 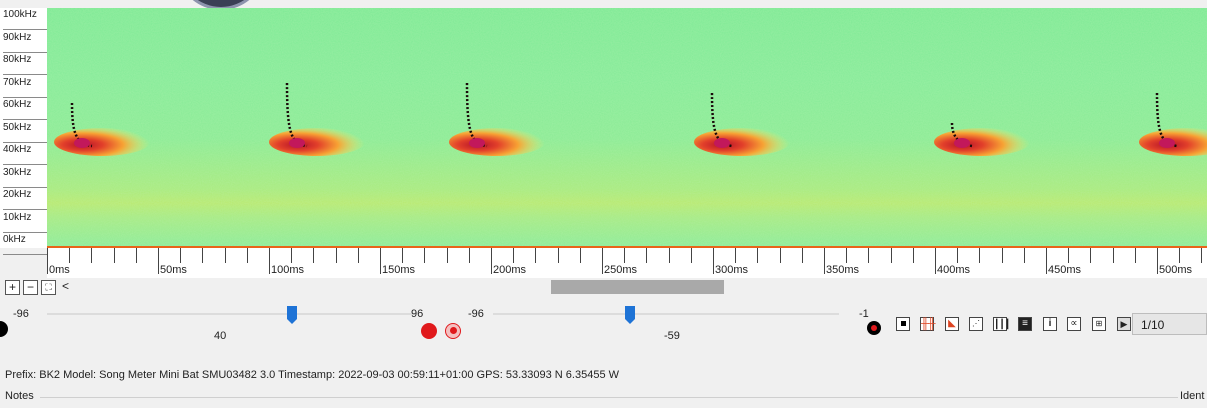 What do you see at coordinates (25, 87) in the screenshot?
I see `frequency-tick-label: 70kHz` at bounding box center [25, 87].